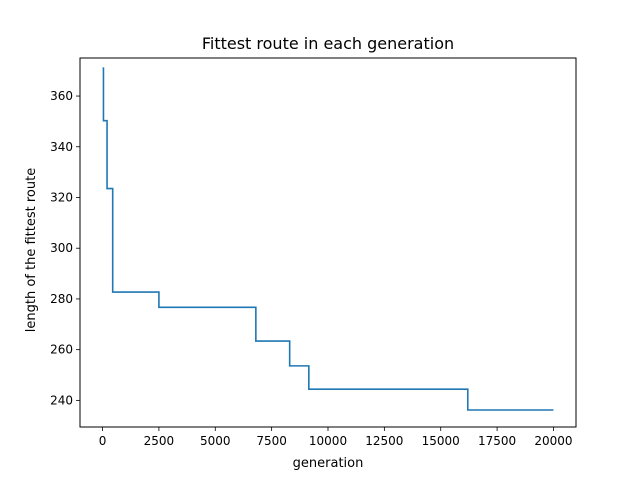  What do you see at coordinates (61, 400) in the screenshot?
I see `y-tick-label: 240` at bounding box center [61, 400].